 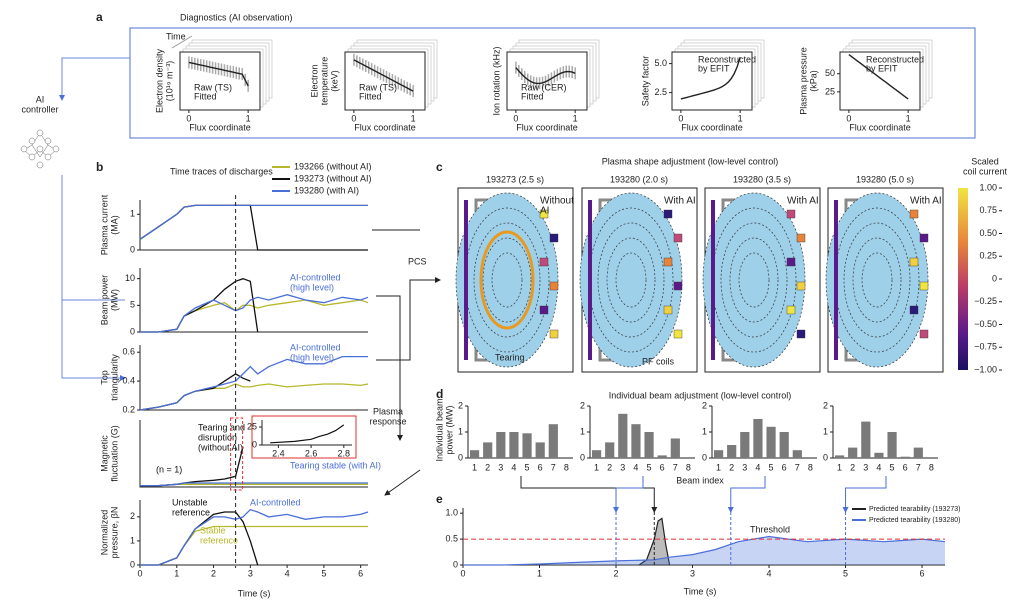 I want to click on tearing-label: Tearing, so click(x=510, y=357).